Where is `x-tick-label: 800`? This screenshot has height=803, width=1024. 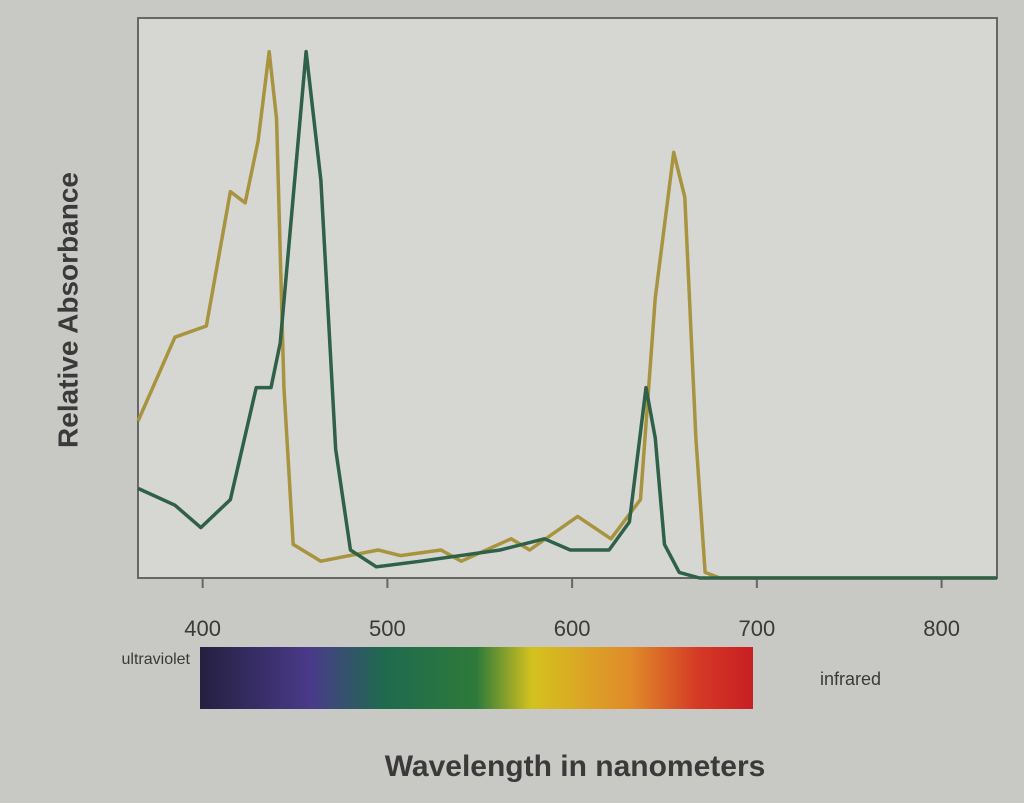 x-tick-label: 800 is located at coordinates (941, 628).